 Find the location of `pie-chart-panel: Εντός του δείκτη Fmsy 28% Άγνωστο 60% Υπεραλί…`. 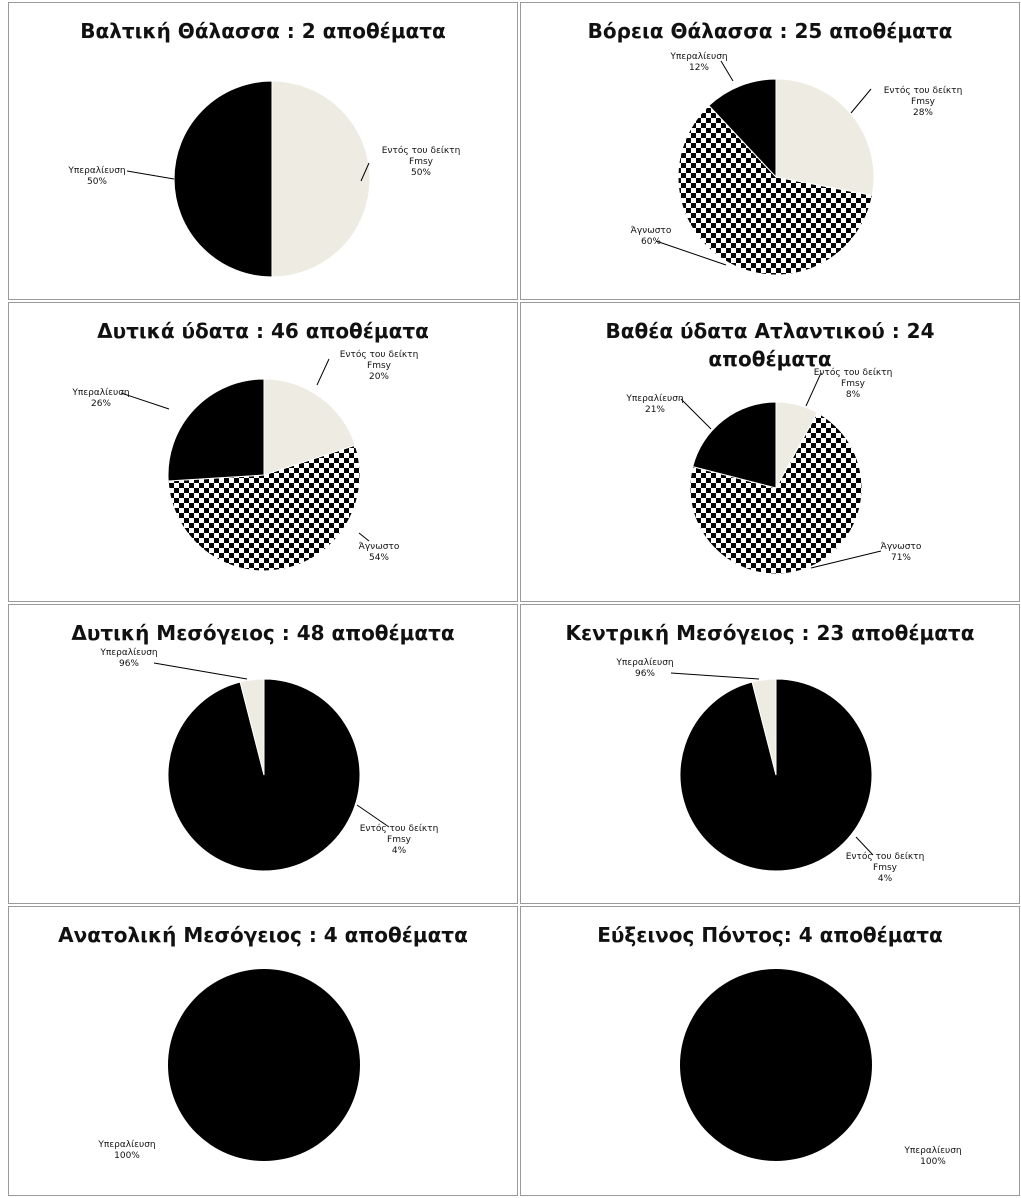

pie-chart-panel: Εντός του δείκτη Fmsy 28% Άγνωστο 60% Υπεραλί… is located at coordinates (770, 151).